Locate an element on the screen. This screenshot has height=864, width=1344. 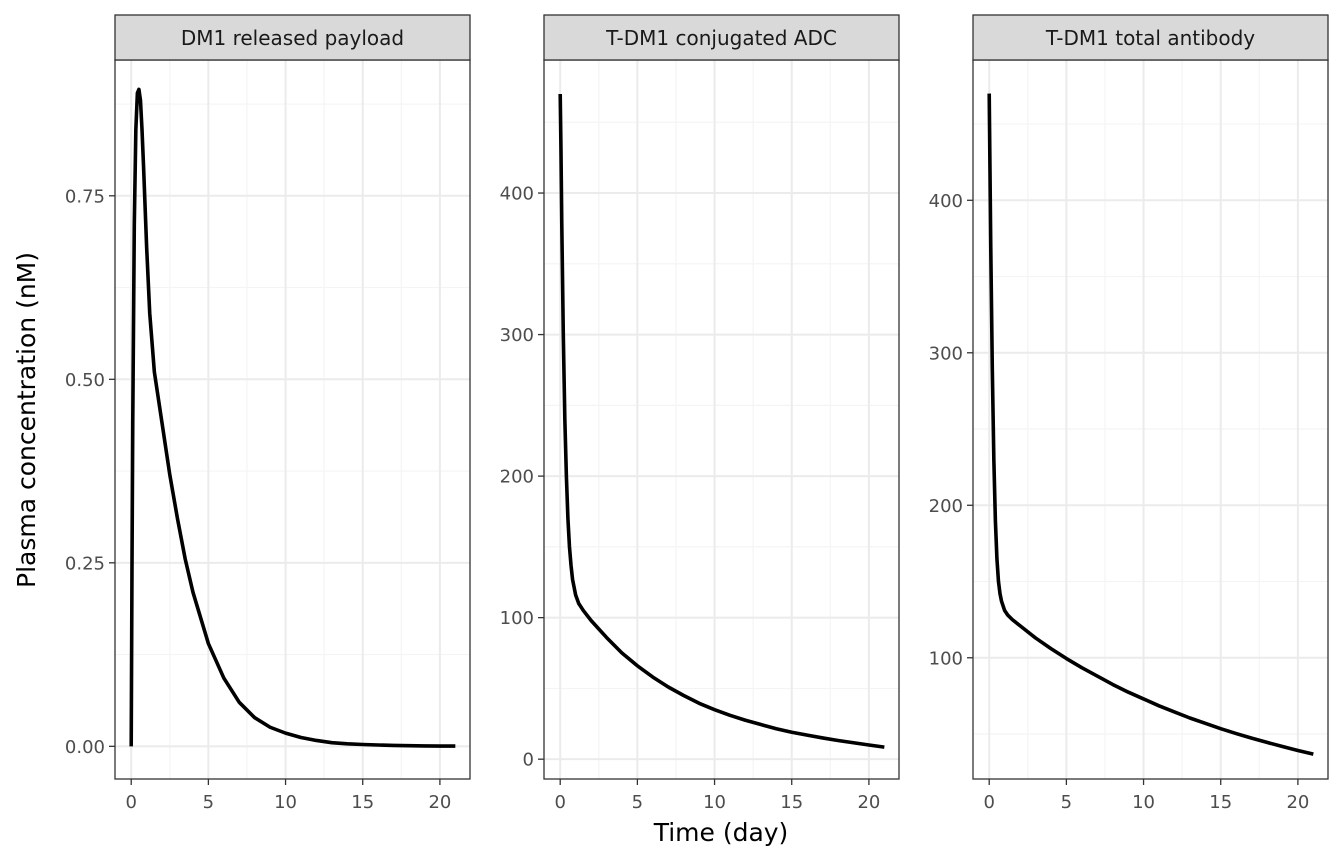
y-tick-label: 0.75 is located at coordinates (85, 196).